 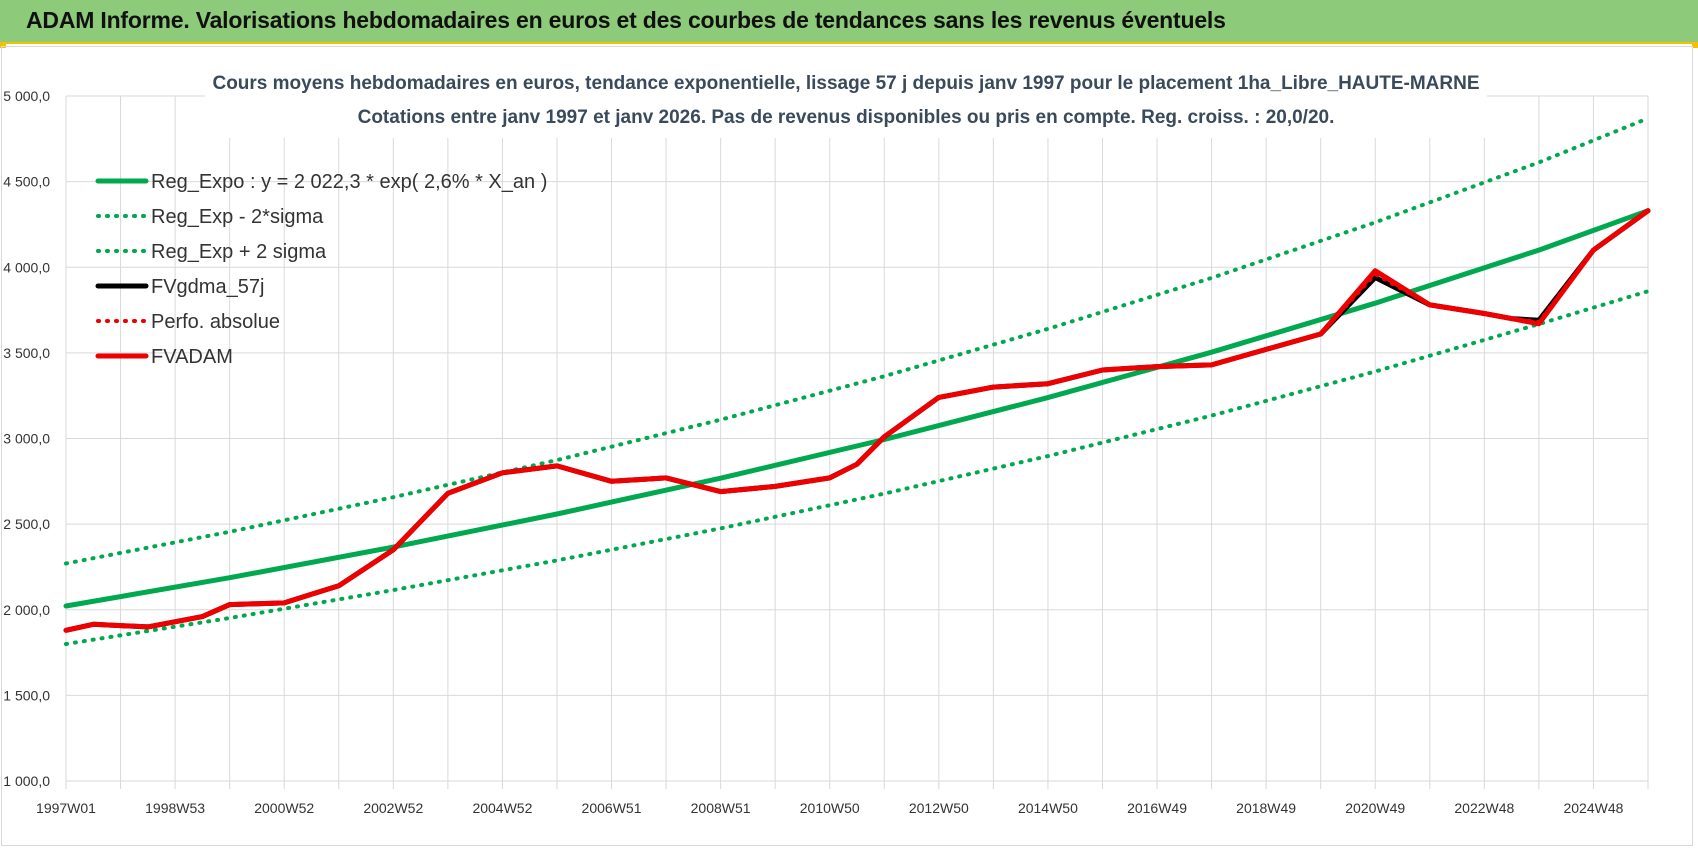 I want to click on x-tick-label: 1997W01, so click(x=66, y=808).